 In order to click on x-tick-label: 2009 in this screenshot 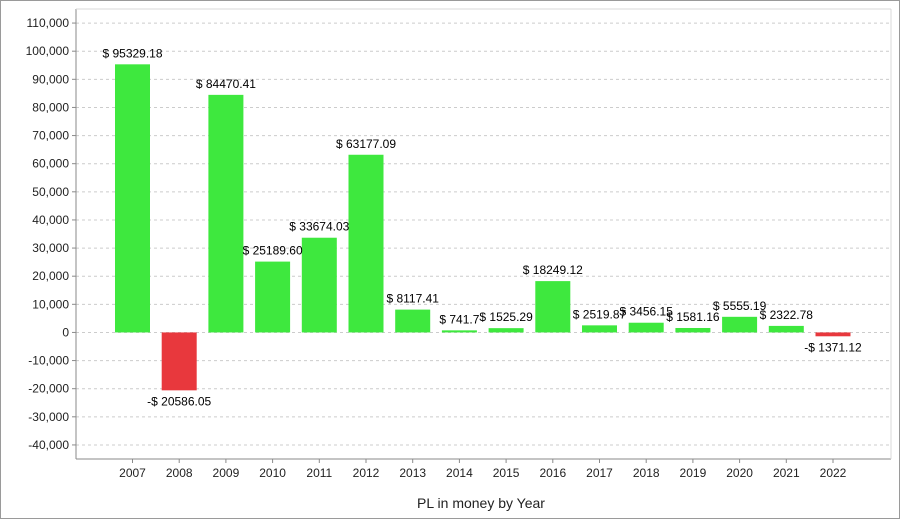, I will do `click(226, 473)`.